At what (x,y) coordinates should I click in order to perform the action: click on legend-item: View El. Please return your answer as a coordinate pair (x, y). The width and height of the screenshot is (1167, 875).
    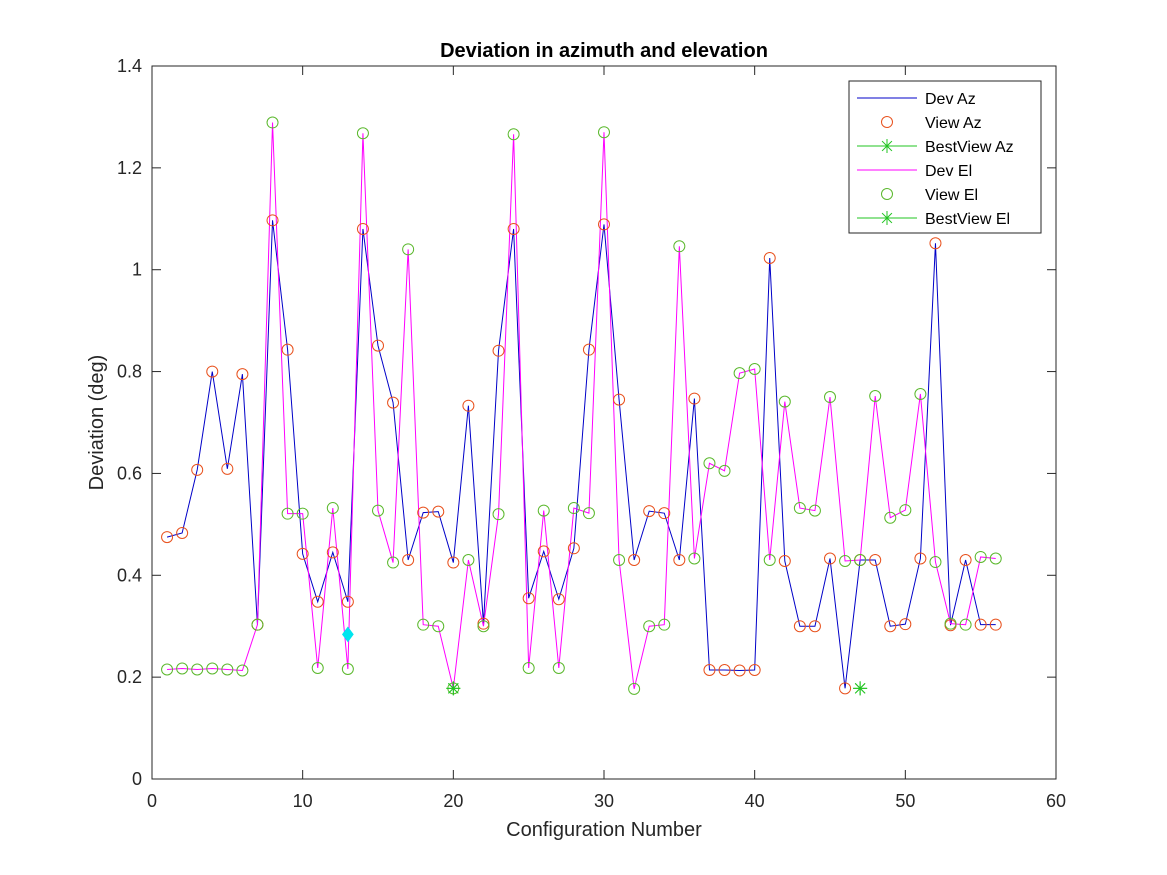
    Looking at the image, I should click on (929, 195).